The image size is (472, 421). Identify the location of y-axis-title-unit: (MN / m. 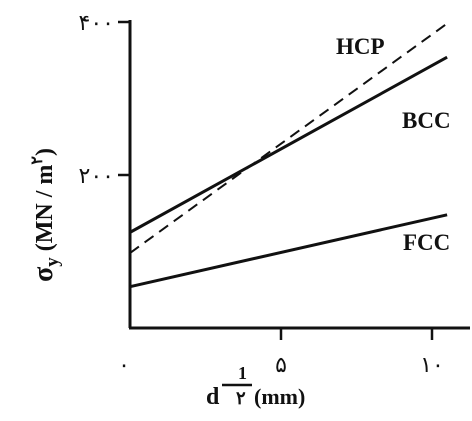
(45, 211).